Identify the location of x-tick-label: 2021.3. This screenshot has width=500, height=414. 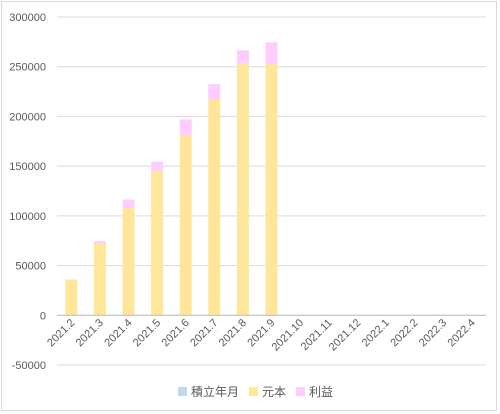
(90, 333).